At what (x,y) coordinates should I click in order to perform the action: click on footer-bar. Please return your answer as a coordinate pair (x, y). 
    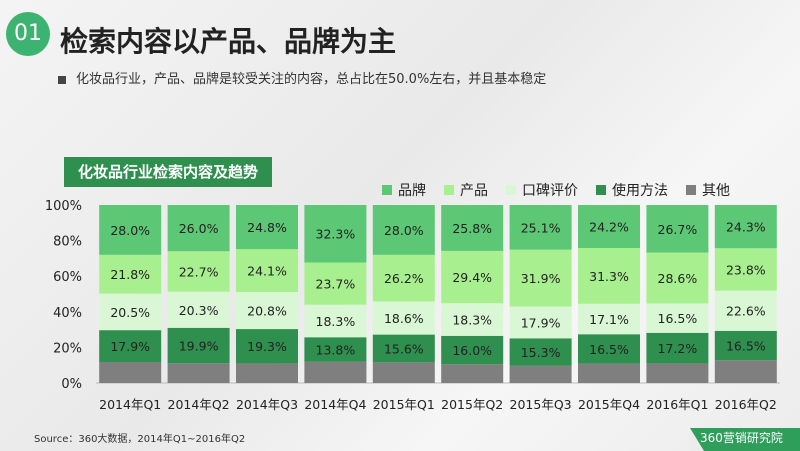
    Looking at the image, I should click on (745, 439).